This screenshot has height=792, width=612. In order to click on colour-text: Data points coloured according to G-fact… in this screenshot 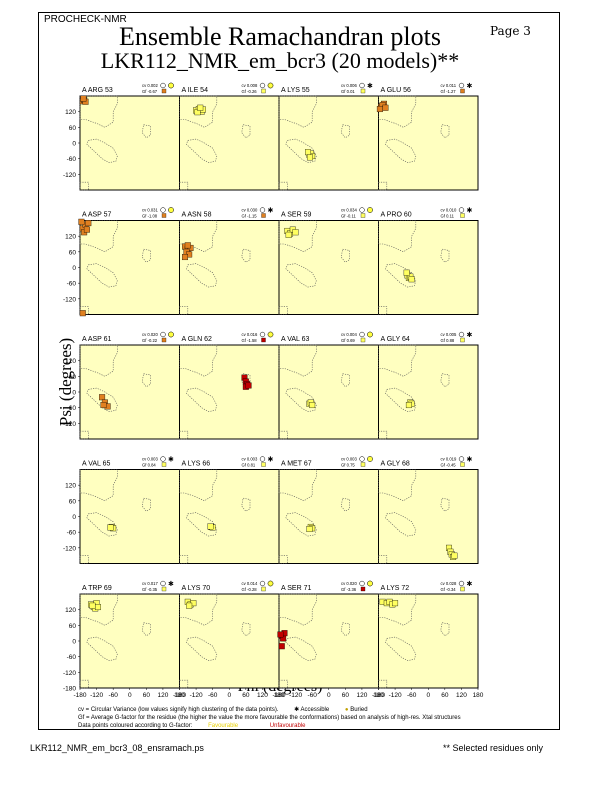, I will do `click(135, 726)`.